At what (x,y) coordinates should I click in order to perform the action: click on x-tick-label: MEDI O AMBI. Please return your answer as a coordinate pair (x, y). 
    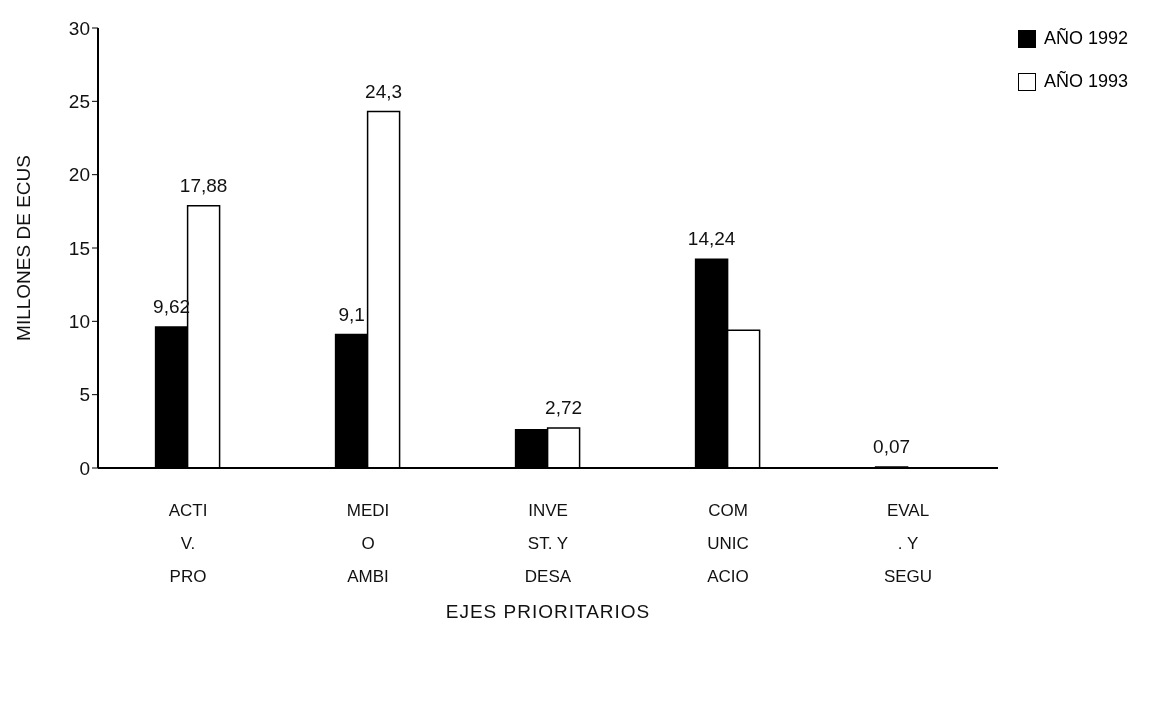
    Looking at the image, I should click on (368, 543).